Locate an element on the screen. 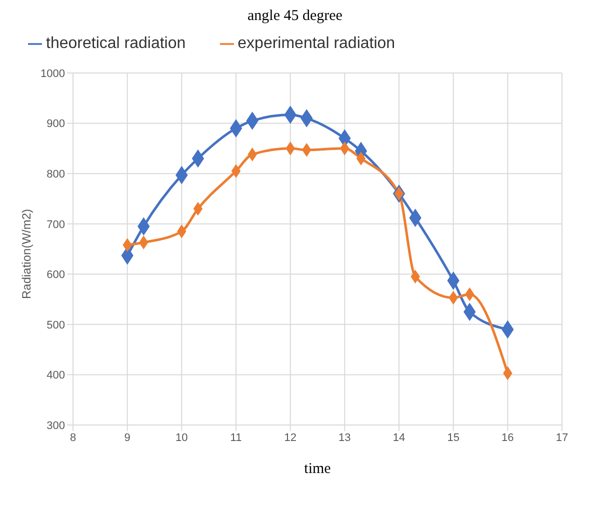 The height and width of the screenshot is (515, 590). x-tick-label: 9 is located at coordinates (127, 438).